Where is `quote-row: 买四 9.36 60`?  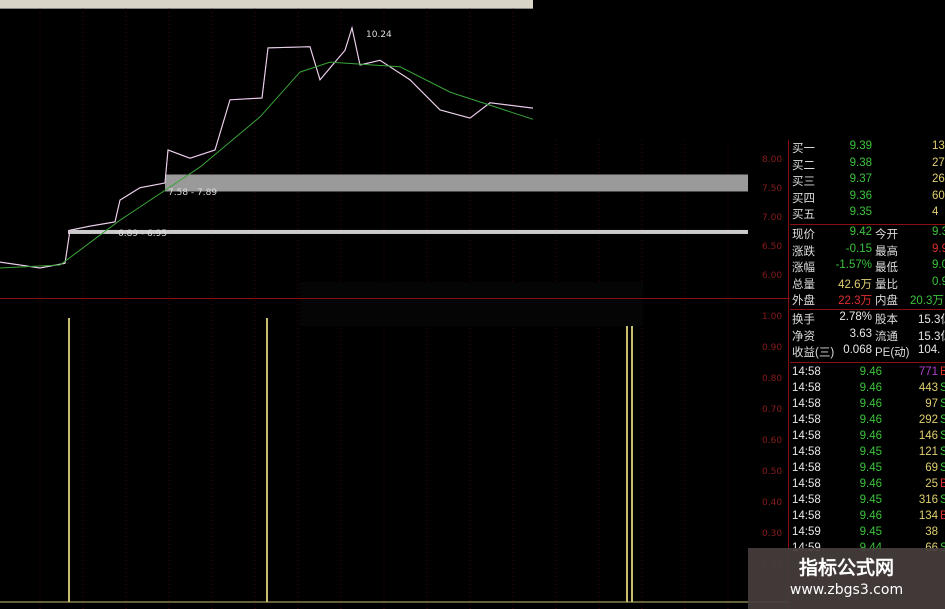
quote-row: 买四 9.36 60 is located at coordinates (868, 198).